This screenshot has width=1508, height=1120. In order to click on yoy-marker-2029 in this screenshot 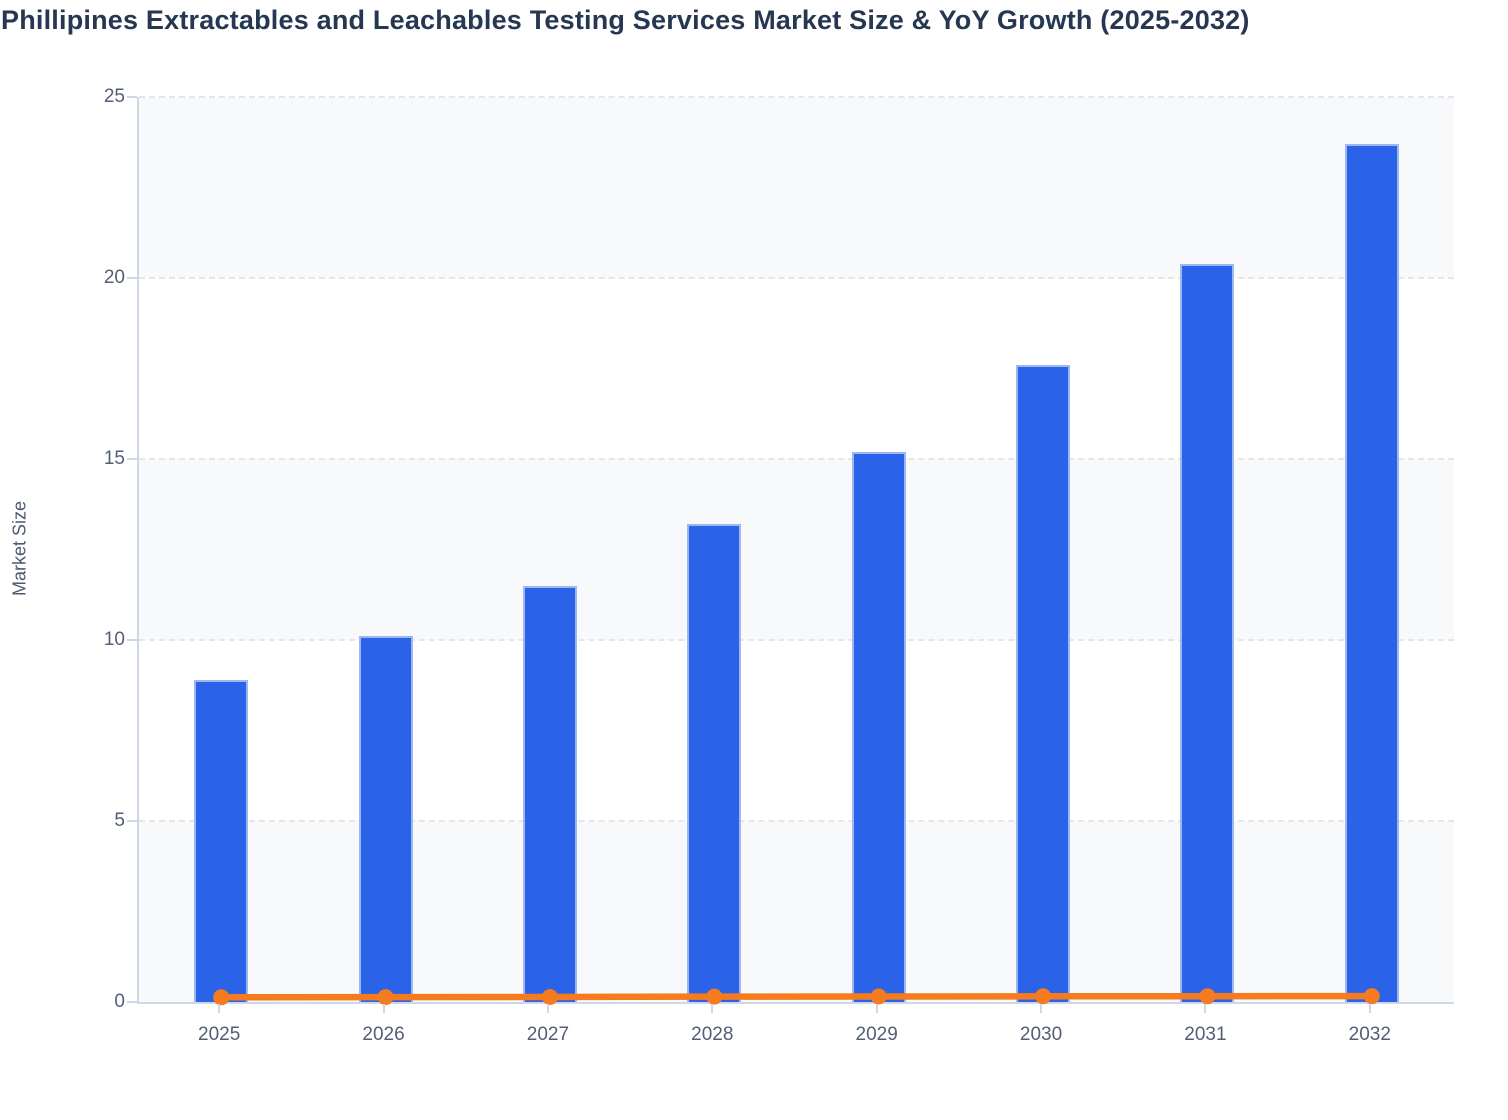, I will do `click(878, 996)`.